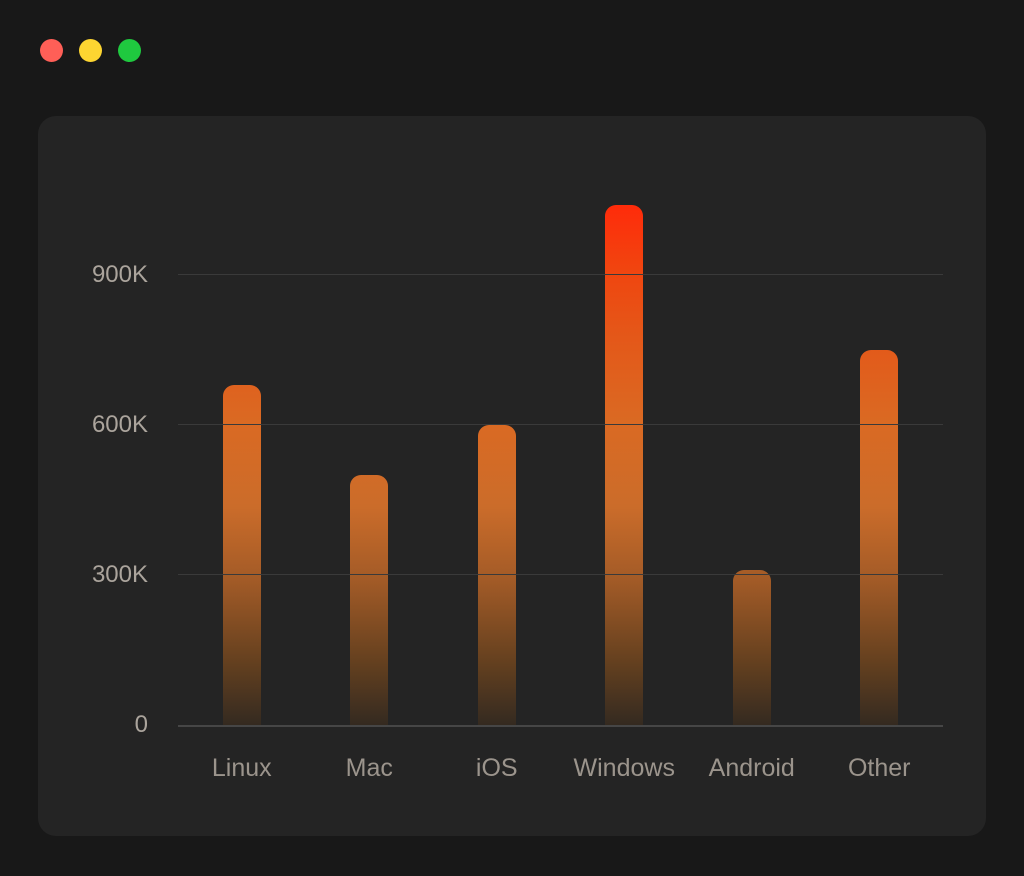  What do you see at coordinates (119, 274) in the screenshot?
I see `y-axis-tick-label: 900K` at bounding box center [119, 274].